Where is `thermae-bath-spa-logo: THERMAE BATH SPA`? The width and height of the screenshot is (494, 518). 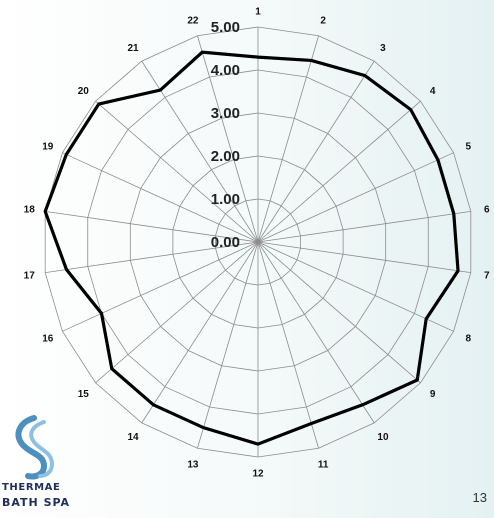
thermae-bath-spa-logo: THERMAE BATH SPA is located at coordinates (37, 465).